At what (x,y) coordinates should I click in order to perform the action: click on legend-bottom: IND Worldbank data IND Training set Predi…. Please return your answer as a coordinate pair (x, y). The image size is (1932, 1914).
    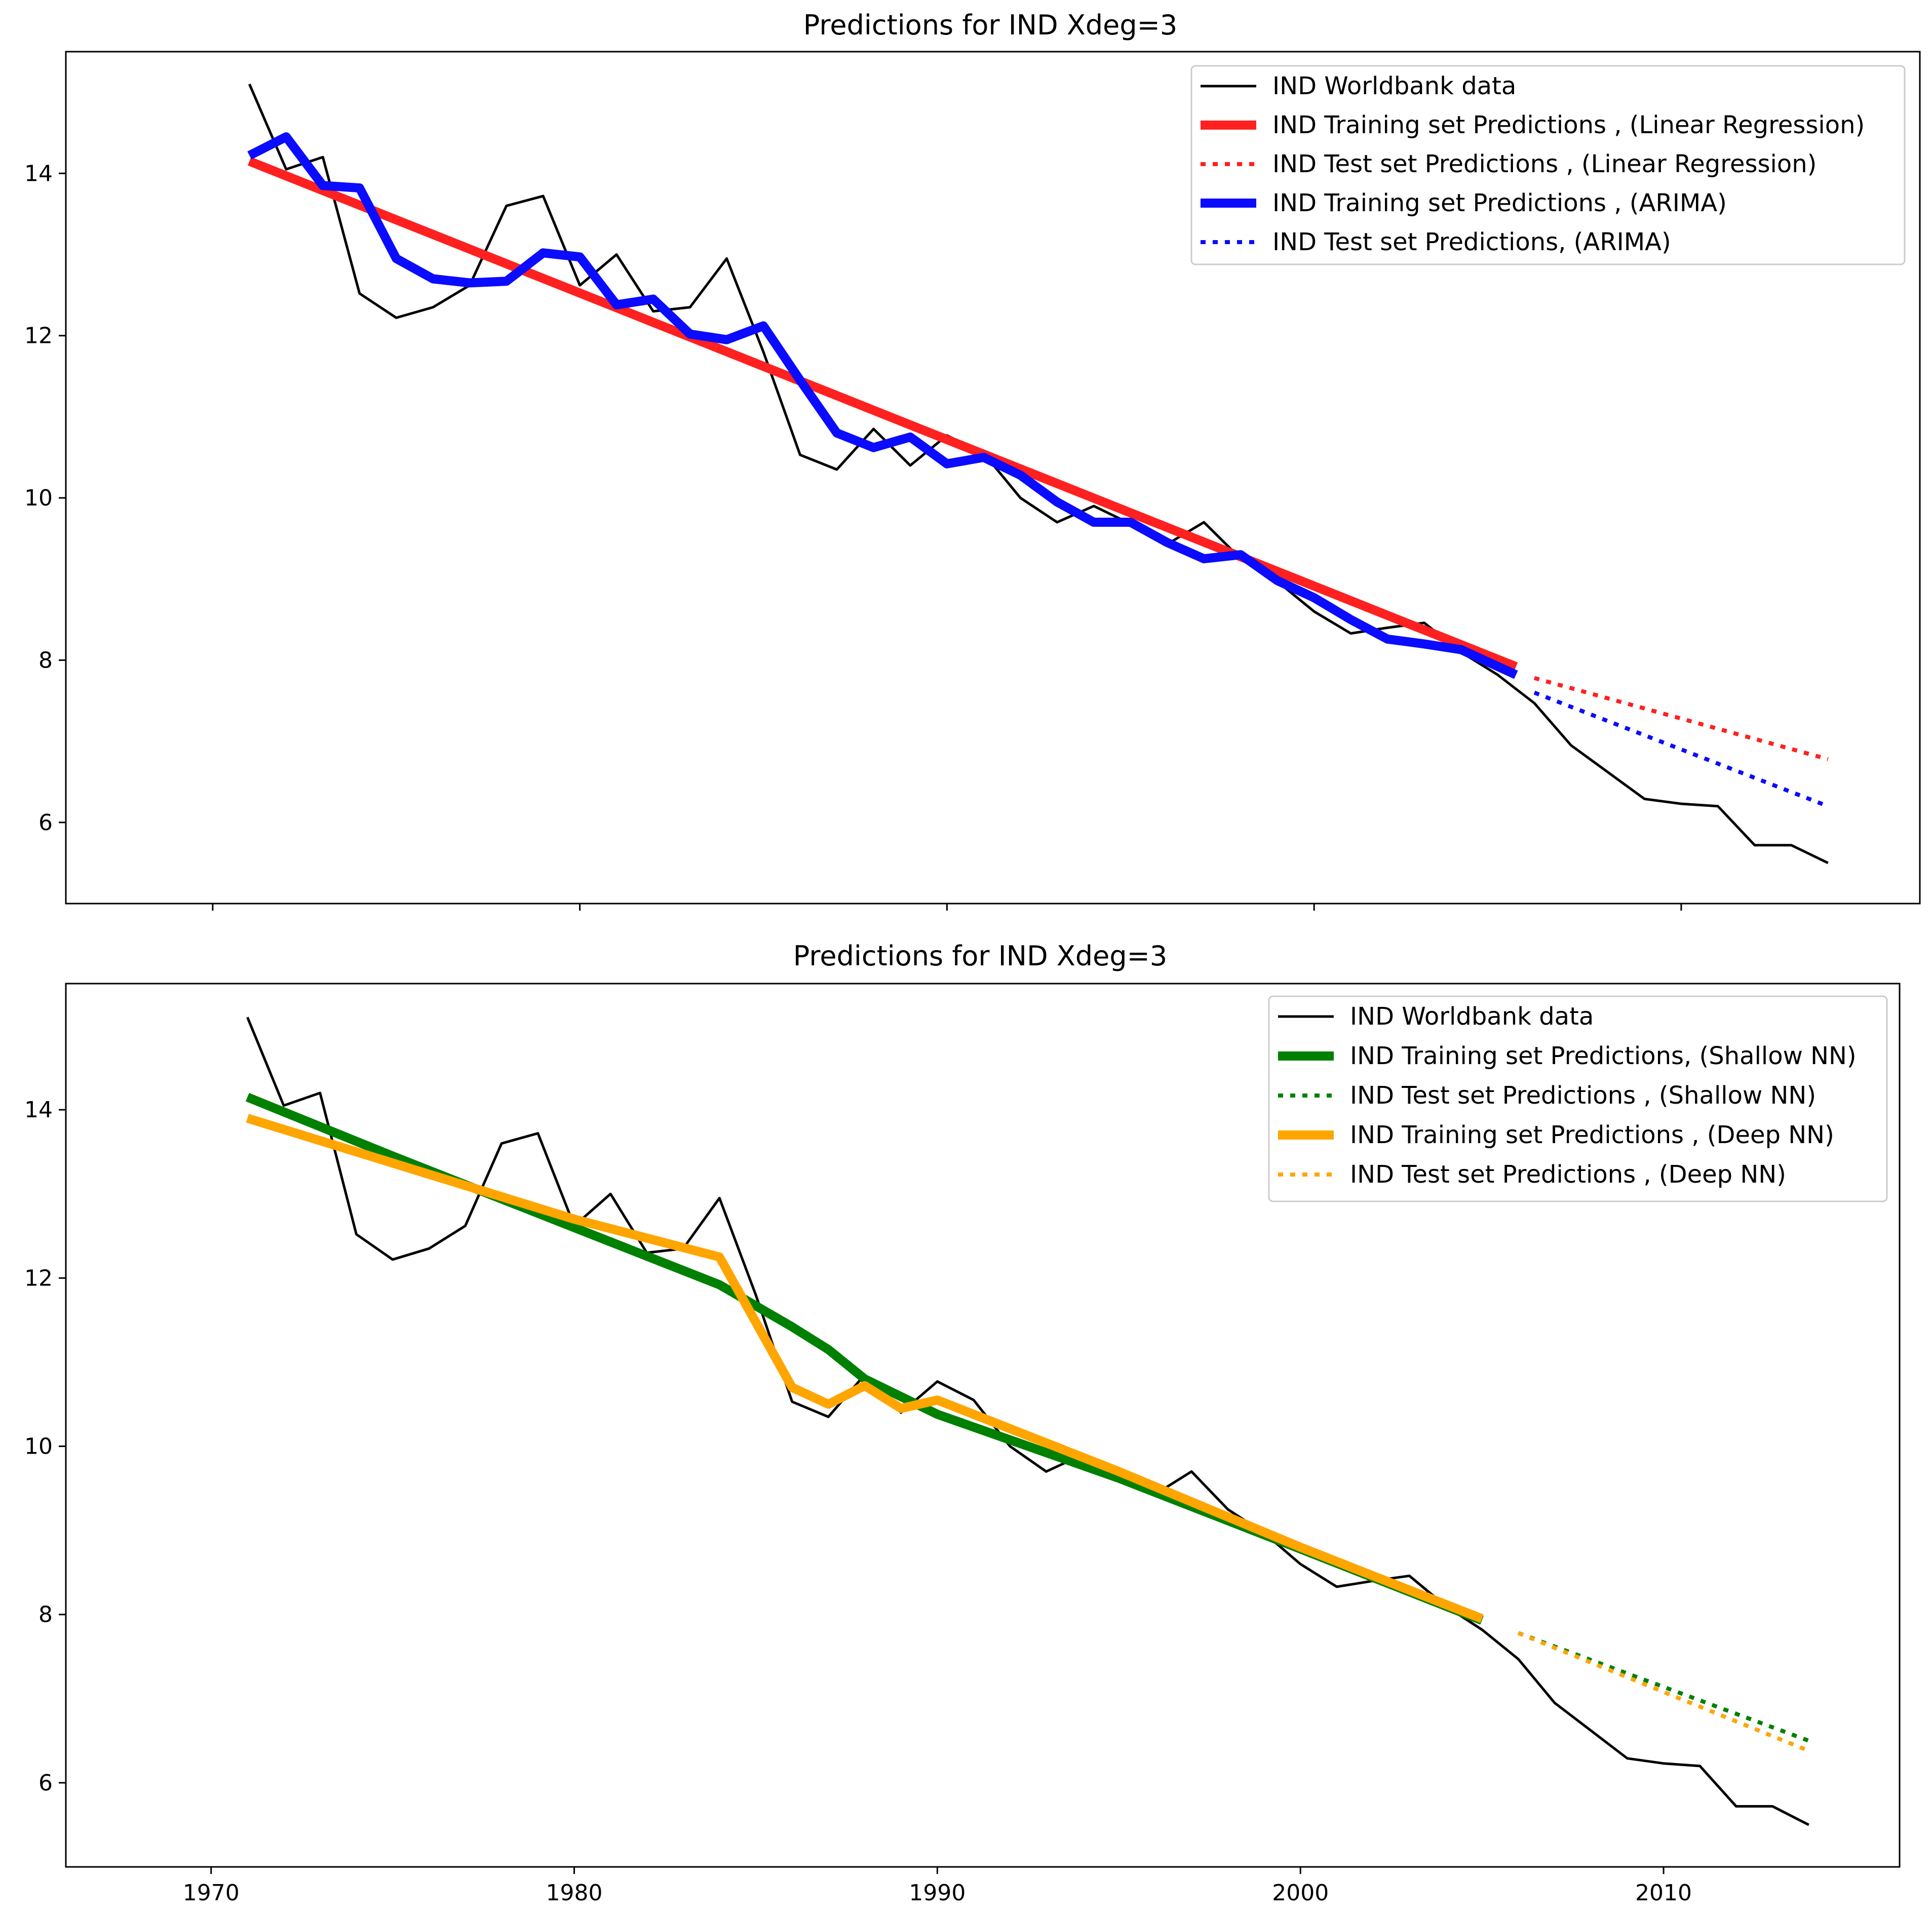
    Looking at the image, I should click on (1578, 1098).